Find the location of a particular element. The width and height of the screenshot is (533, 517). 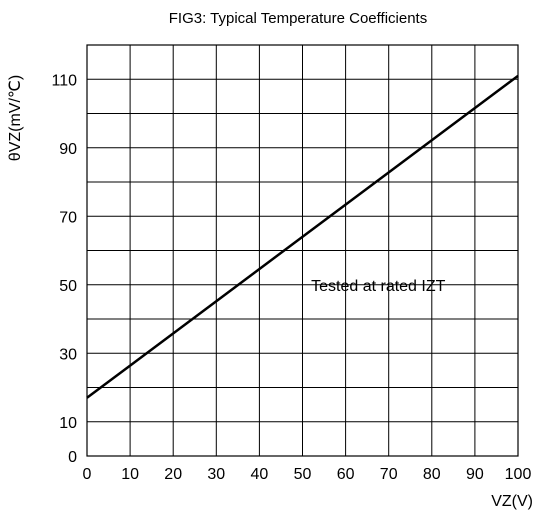

x-tick-label: 0 is located at coordinates (87, 474).